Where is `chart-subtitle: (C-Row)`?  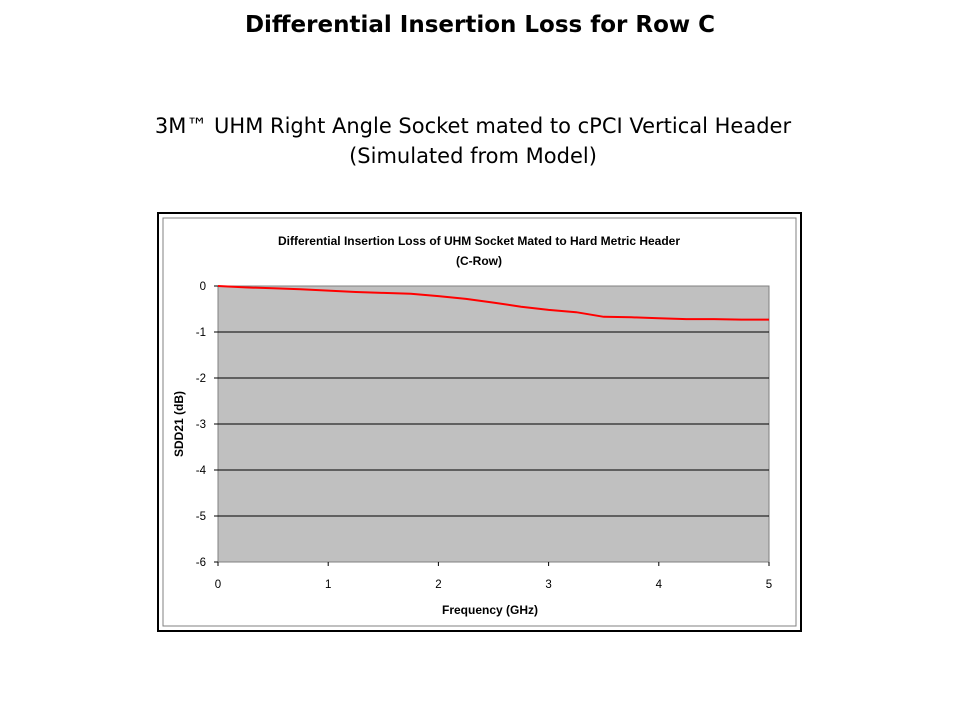 chart-subtitle: (C-Row) is located at coordinates (479, 261).